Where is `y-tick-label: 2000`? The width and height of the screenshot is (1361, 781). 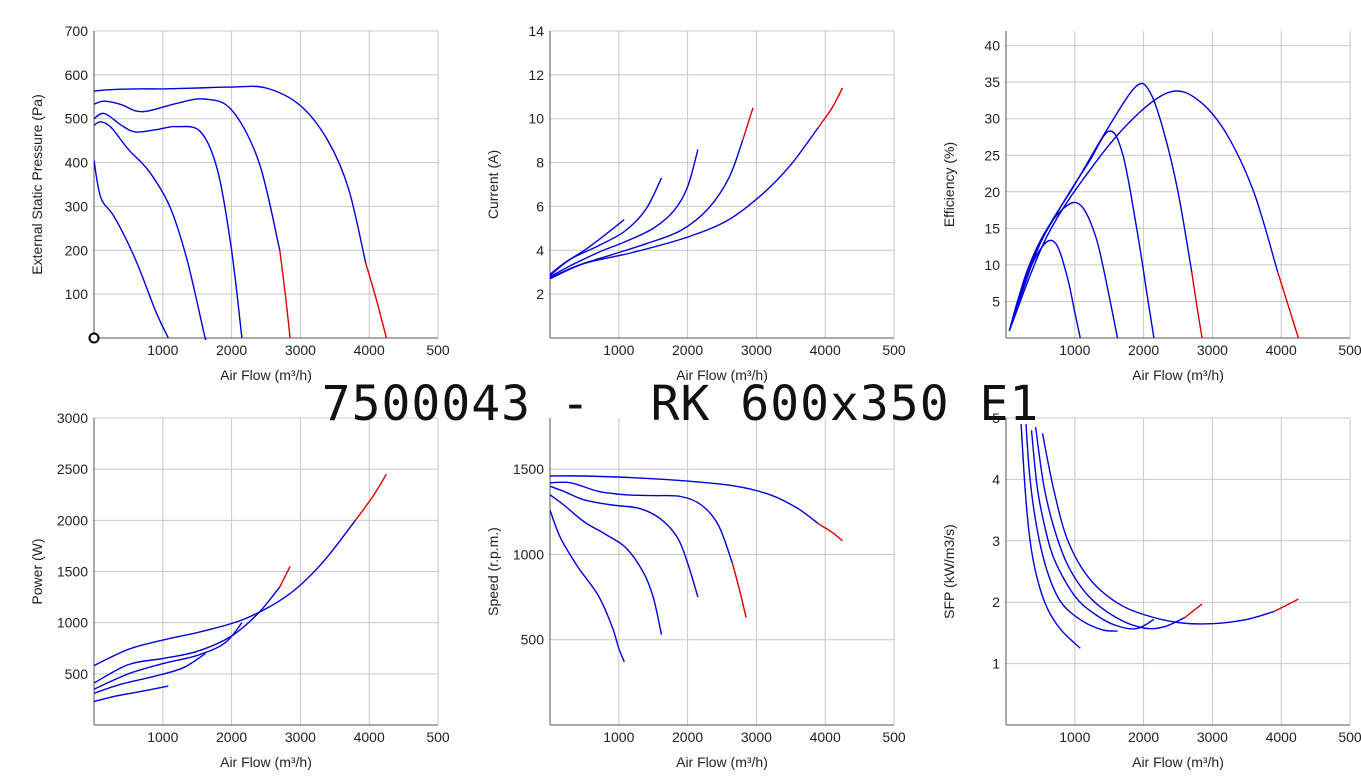
y-tick-label: 2000 is located at coordinates (72, 520).